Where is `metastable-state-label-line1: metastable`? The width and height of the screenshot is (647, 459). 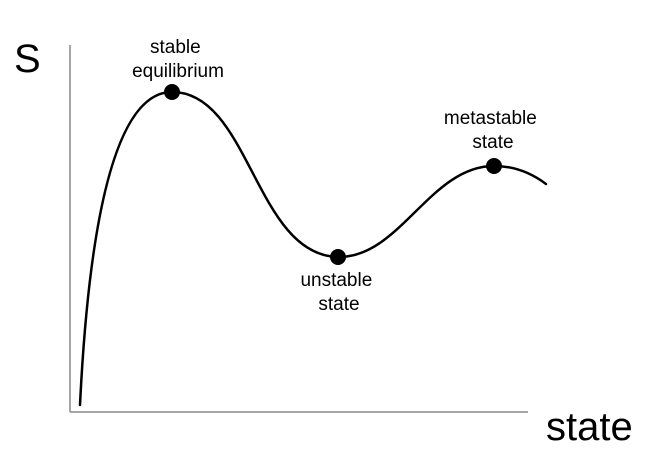 metastable-state-label-line1: metastable is located at coordinates (490, 118).